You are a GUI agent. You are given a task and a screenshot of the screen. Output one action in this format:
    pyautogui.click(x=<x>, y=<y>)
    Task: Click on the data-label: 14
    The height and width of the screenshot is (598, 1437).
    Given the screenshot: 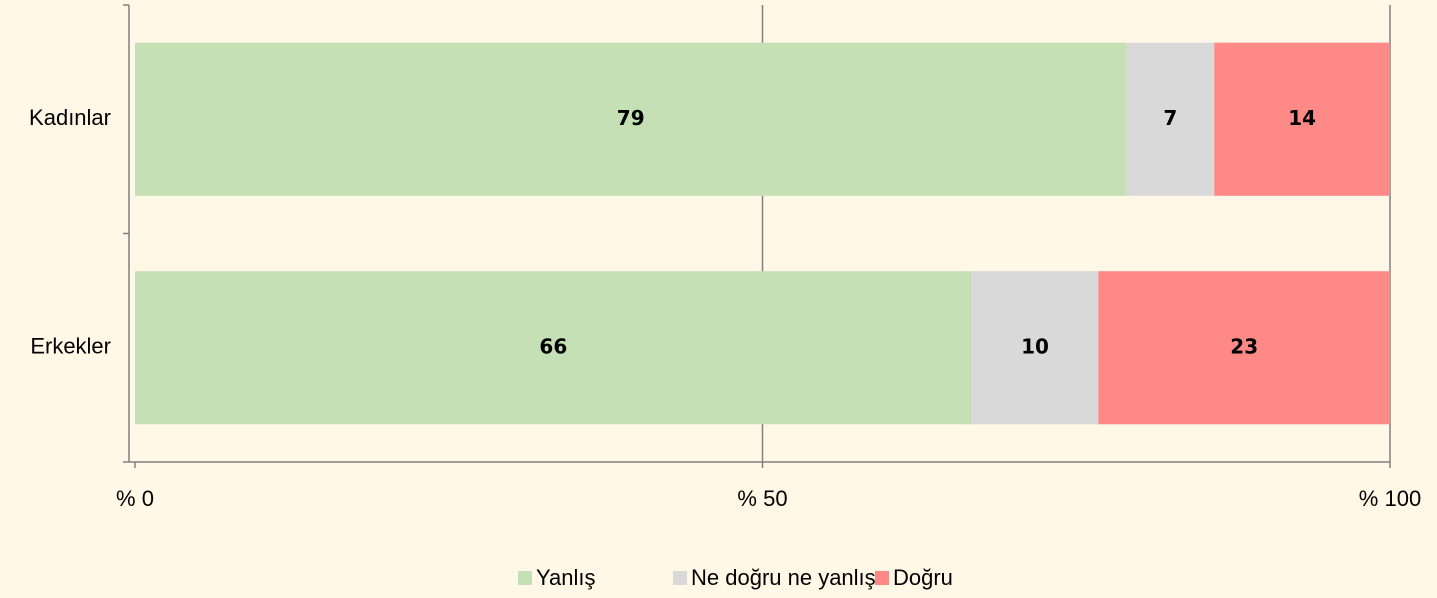 What is the action you would take?
    pyautogui.click(x=1302, y=118)
    